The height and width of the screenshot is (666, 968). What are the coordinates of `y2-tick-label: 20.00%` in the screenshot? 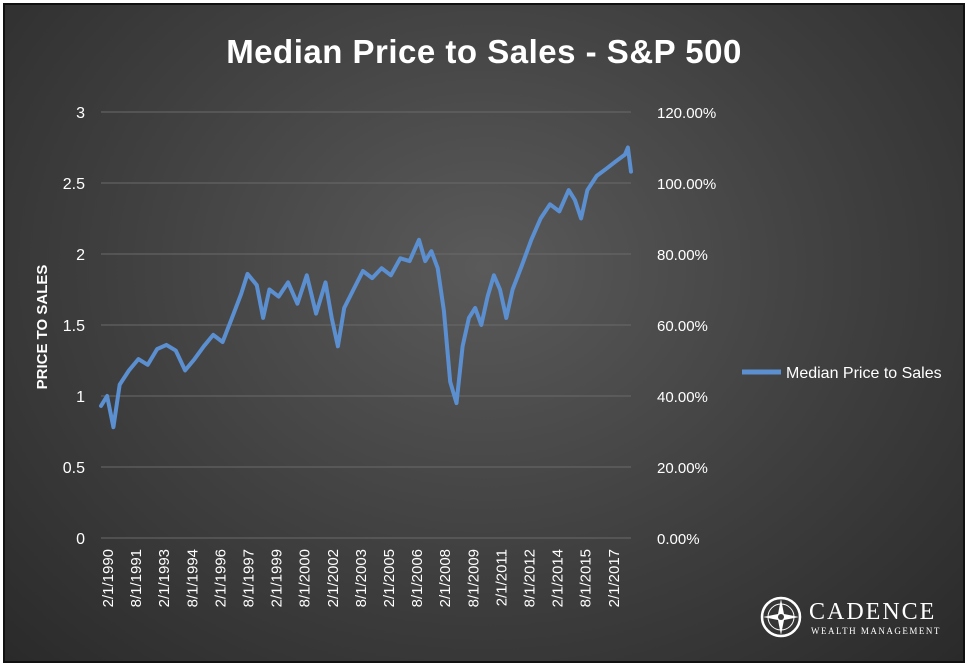 It's located at (682, 468).